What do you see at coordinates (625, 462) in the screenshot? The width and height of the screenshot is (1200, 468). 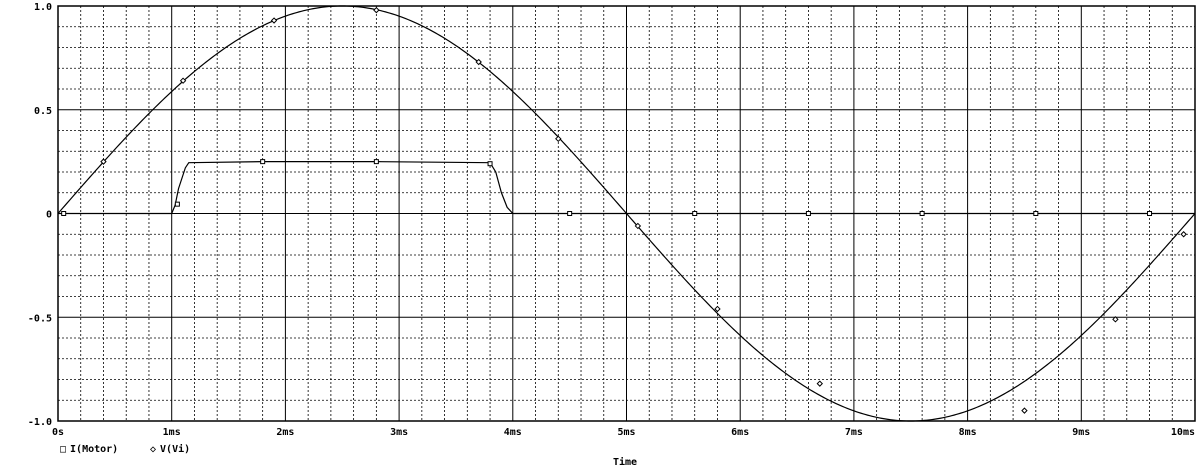 I see `x-axis-title: Time` at bounding box center [625, 462].